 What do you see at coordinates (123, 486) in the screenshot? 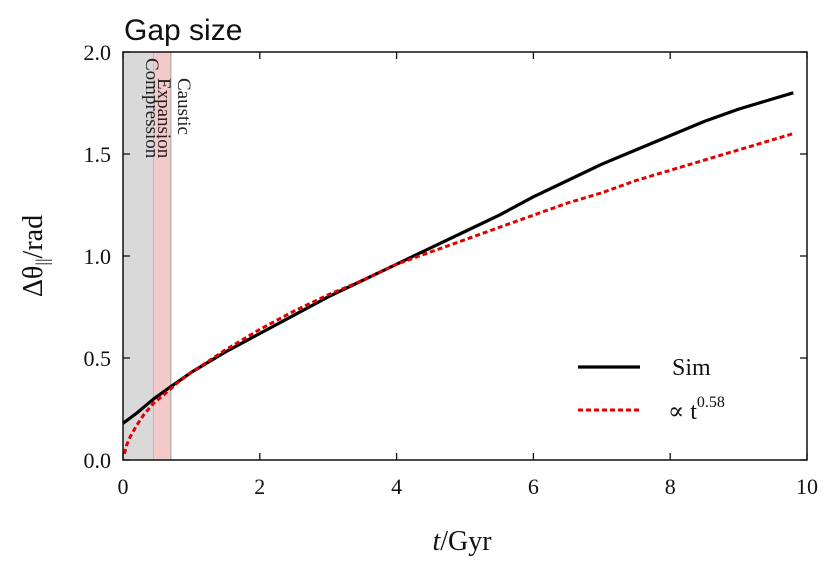
I see `x-tick-label: 0` at bounding box center [123, 486].